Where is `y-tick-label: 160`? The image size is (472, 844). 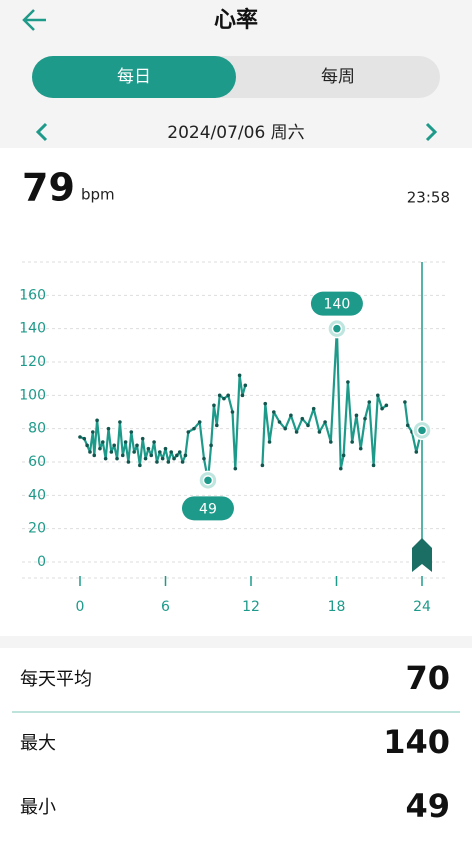
y-tick-label: 160 is located at coordinates (32, 295).